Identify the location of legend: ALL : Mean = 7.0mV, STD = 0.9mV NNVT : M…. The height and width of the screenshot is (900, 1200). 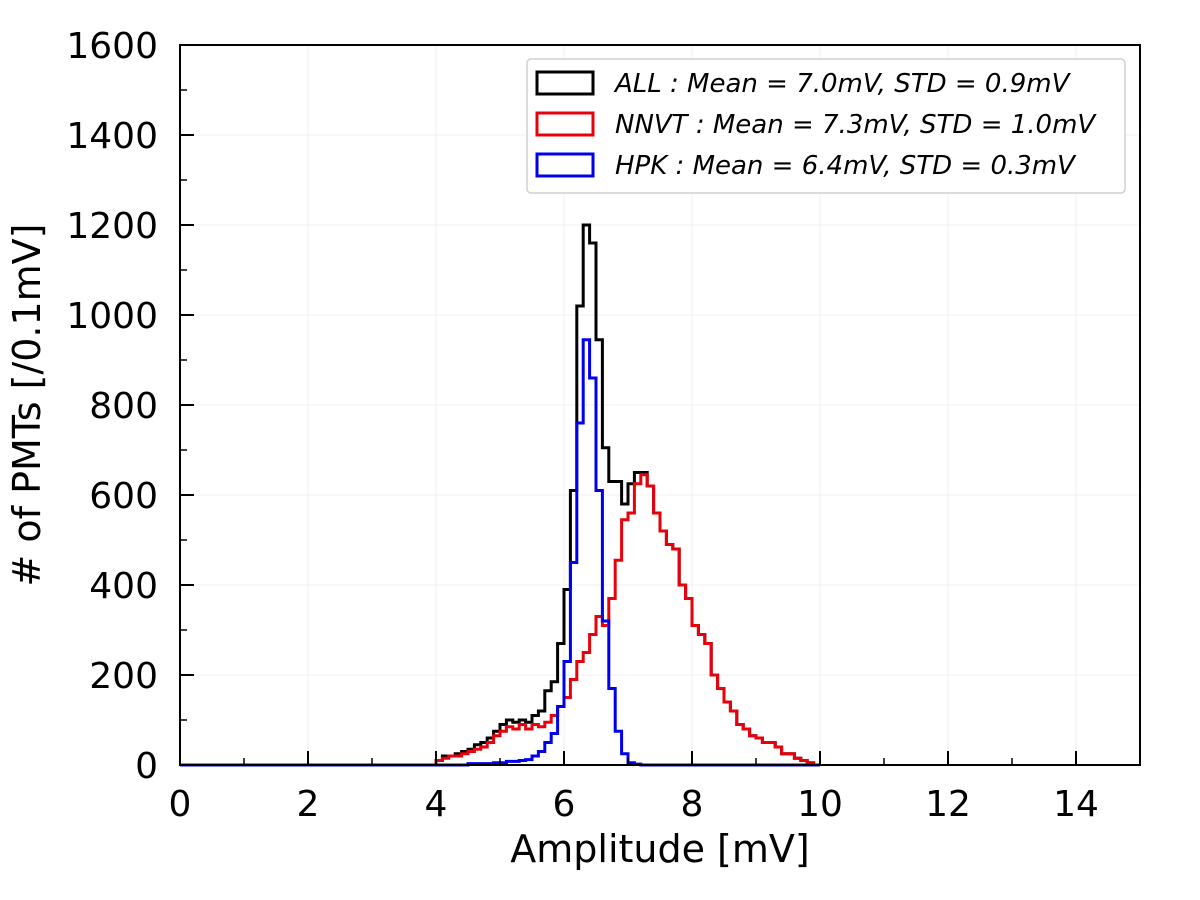
(826, 126).